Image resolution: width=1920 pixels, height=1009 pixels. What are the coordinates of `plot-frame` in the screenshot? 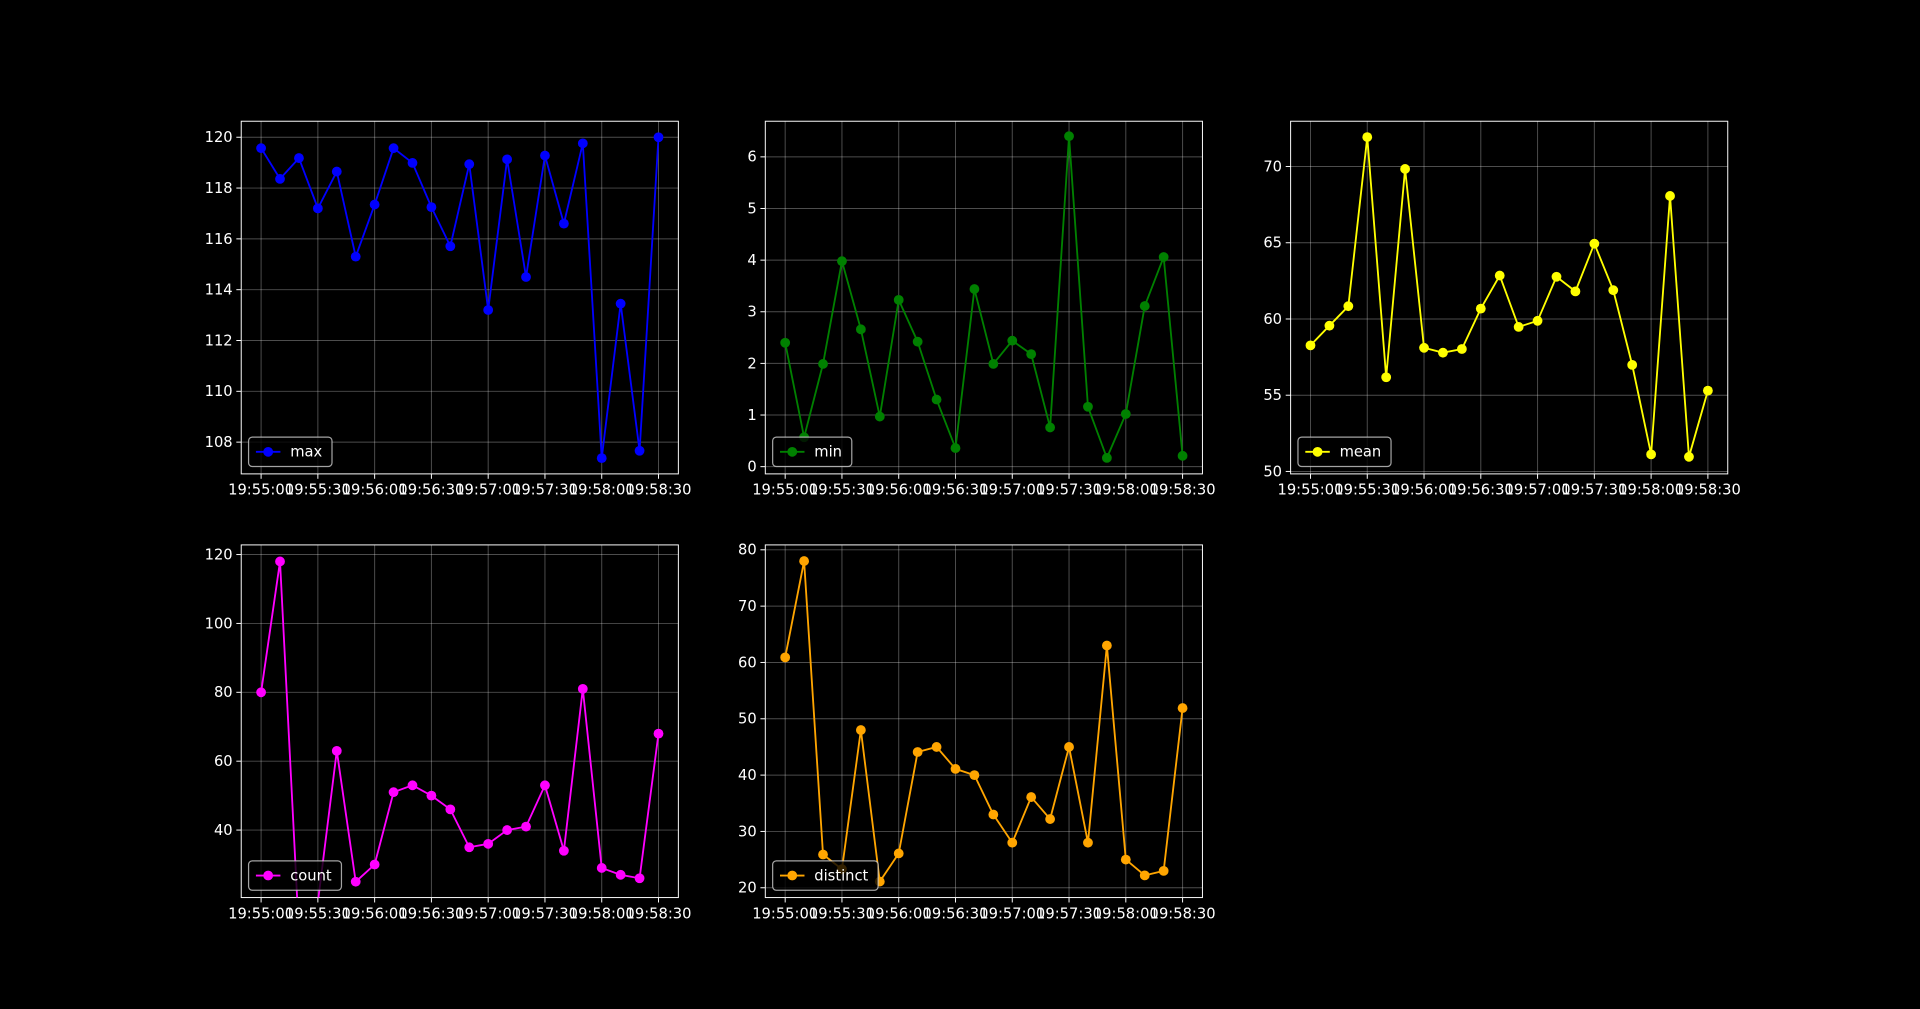 It's located at (459, 721).